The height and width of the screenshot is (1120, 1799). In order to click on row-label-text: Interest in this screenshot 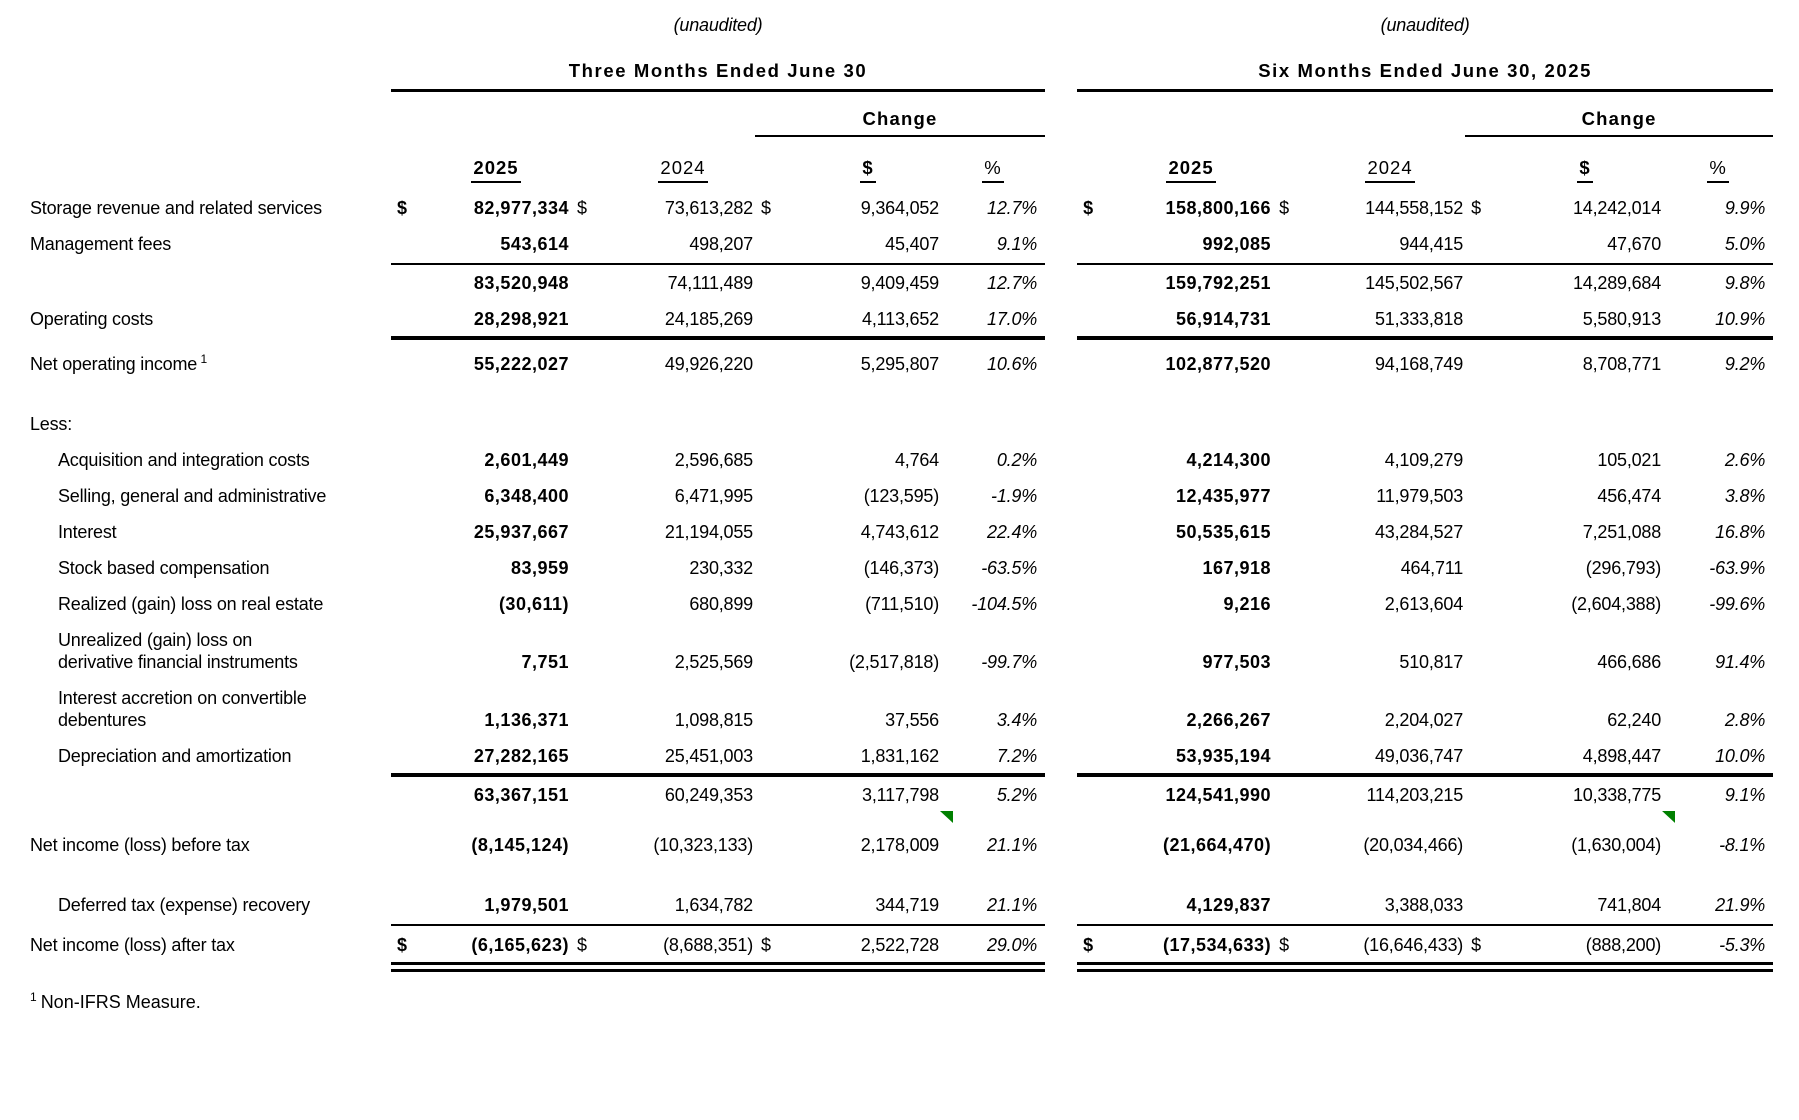, I will do `click(87, 532)`.